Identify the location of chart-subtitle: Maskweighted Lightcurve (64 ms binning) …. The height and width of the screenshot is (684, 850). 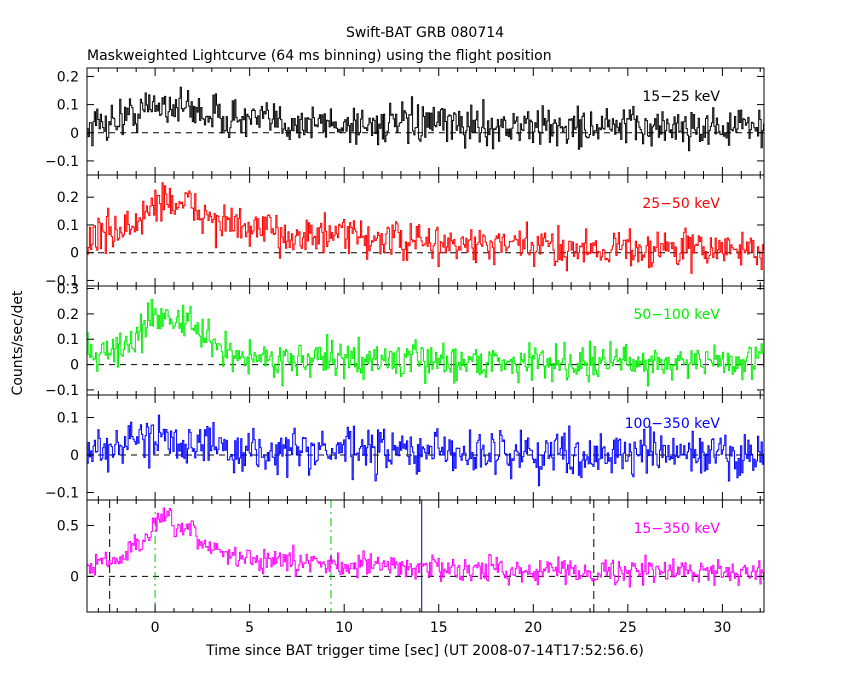
(319, 56).